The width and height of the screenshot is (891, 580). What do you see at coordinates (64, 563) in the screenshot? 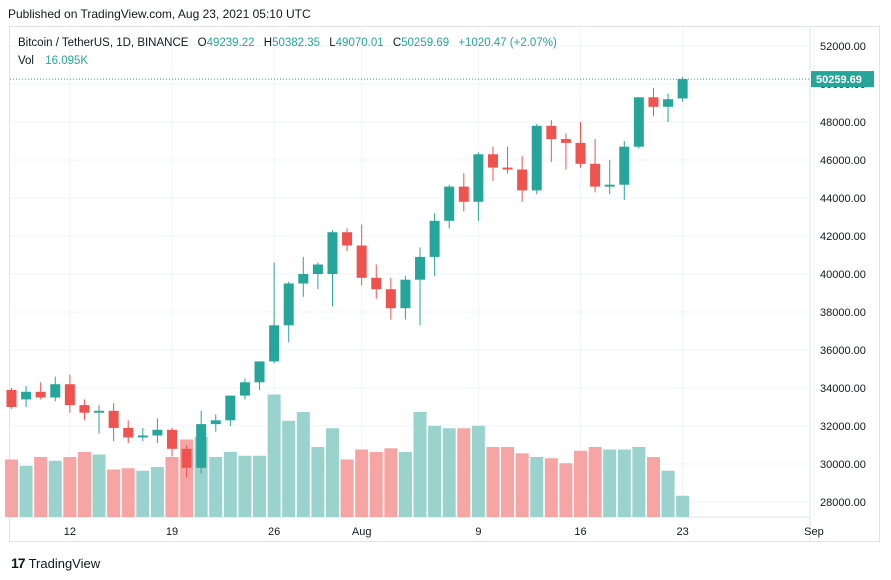
I see `brand-name: TradingView` at bounding box center [64, 563].